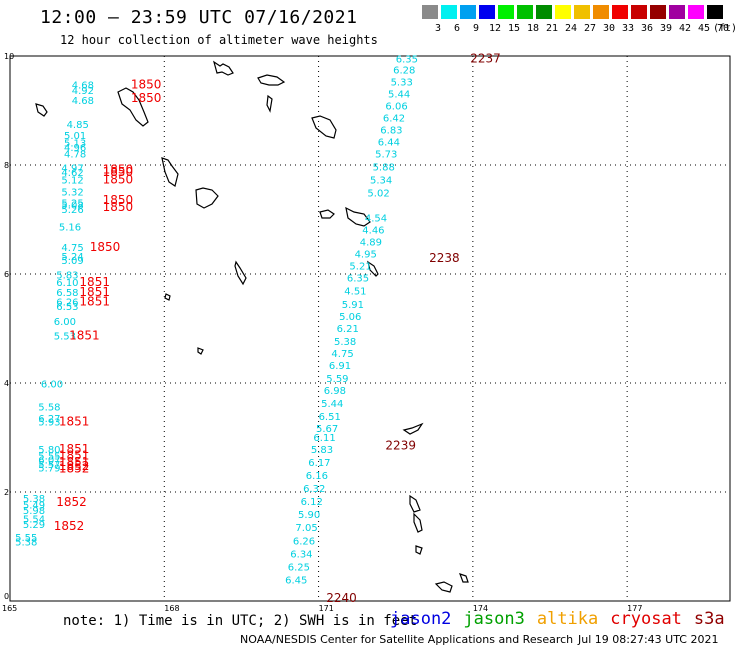  I want to click on scale-label: 70, so click(723, 28).